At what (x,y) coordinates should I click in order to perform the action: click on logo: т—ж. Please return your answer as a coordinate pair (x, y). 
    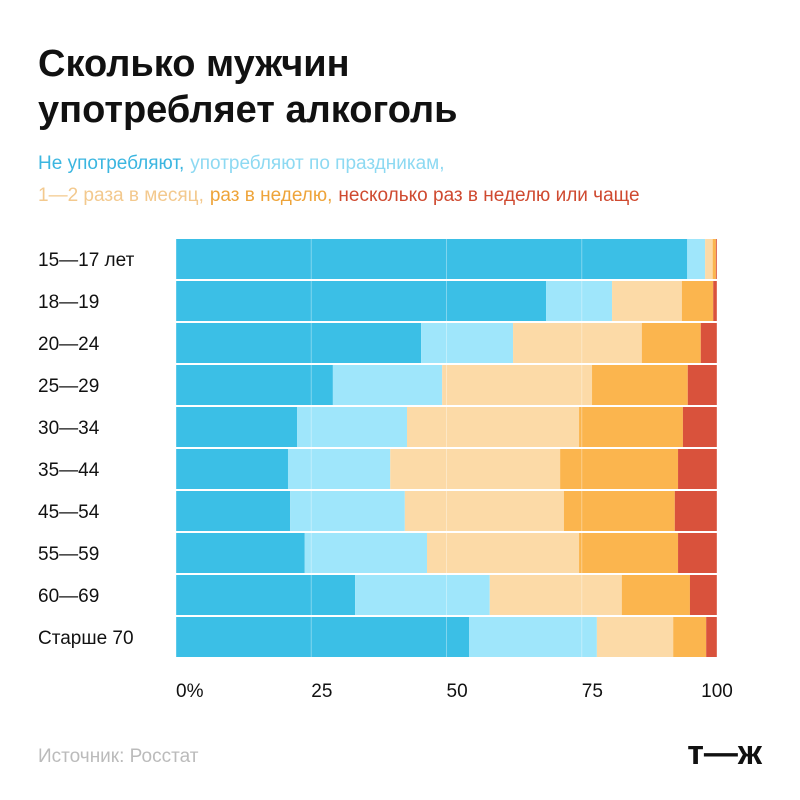
    Looking at the image, I should click on (725, 753).